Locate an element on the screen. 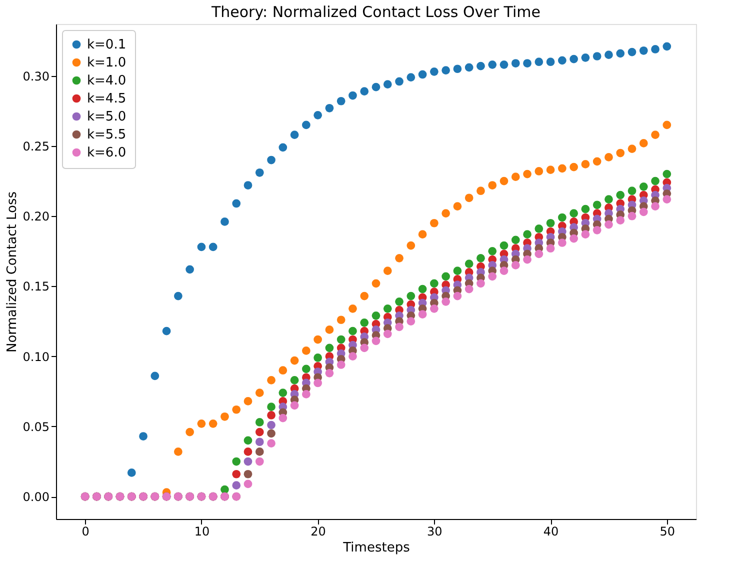 This screenshot has width=743, height=588. y-tick-label: 0.10 is located at coordinates (36, 357).